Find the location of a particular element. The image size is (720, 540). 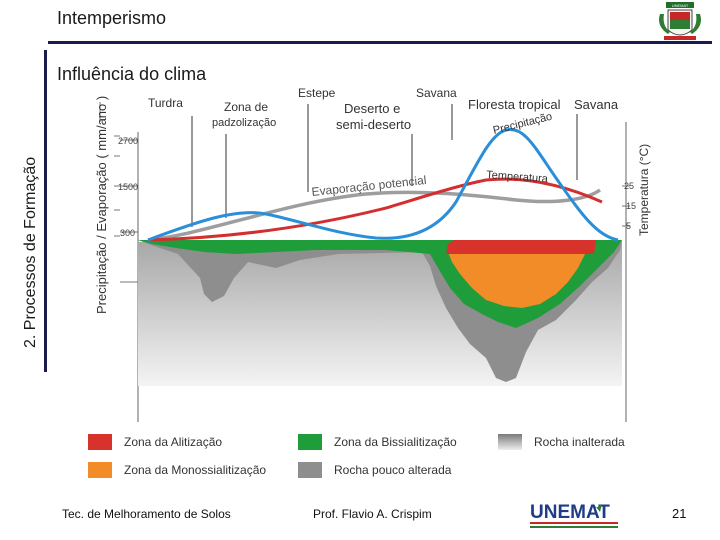

title-divider is located at coordinates (380, 42).